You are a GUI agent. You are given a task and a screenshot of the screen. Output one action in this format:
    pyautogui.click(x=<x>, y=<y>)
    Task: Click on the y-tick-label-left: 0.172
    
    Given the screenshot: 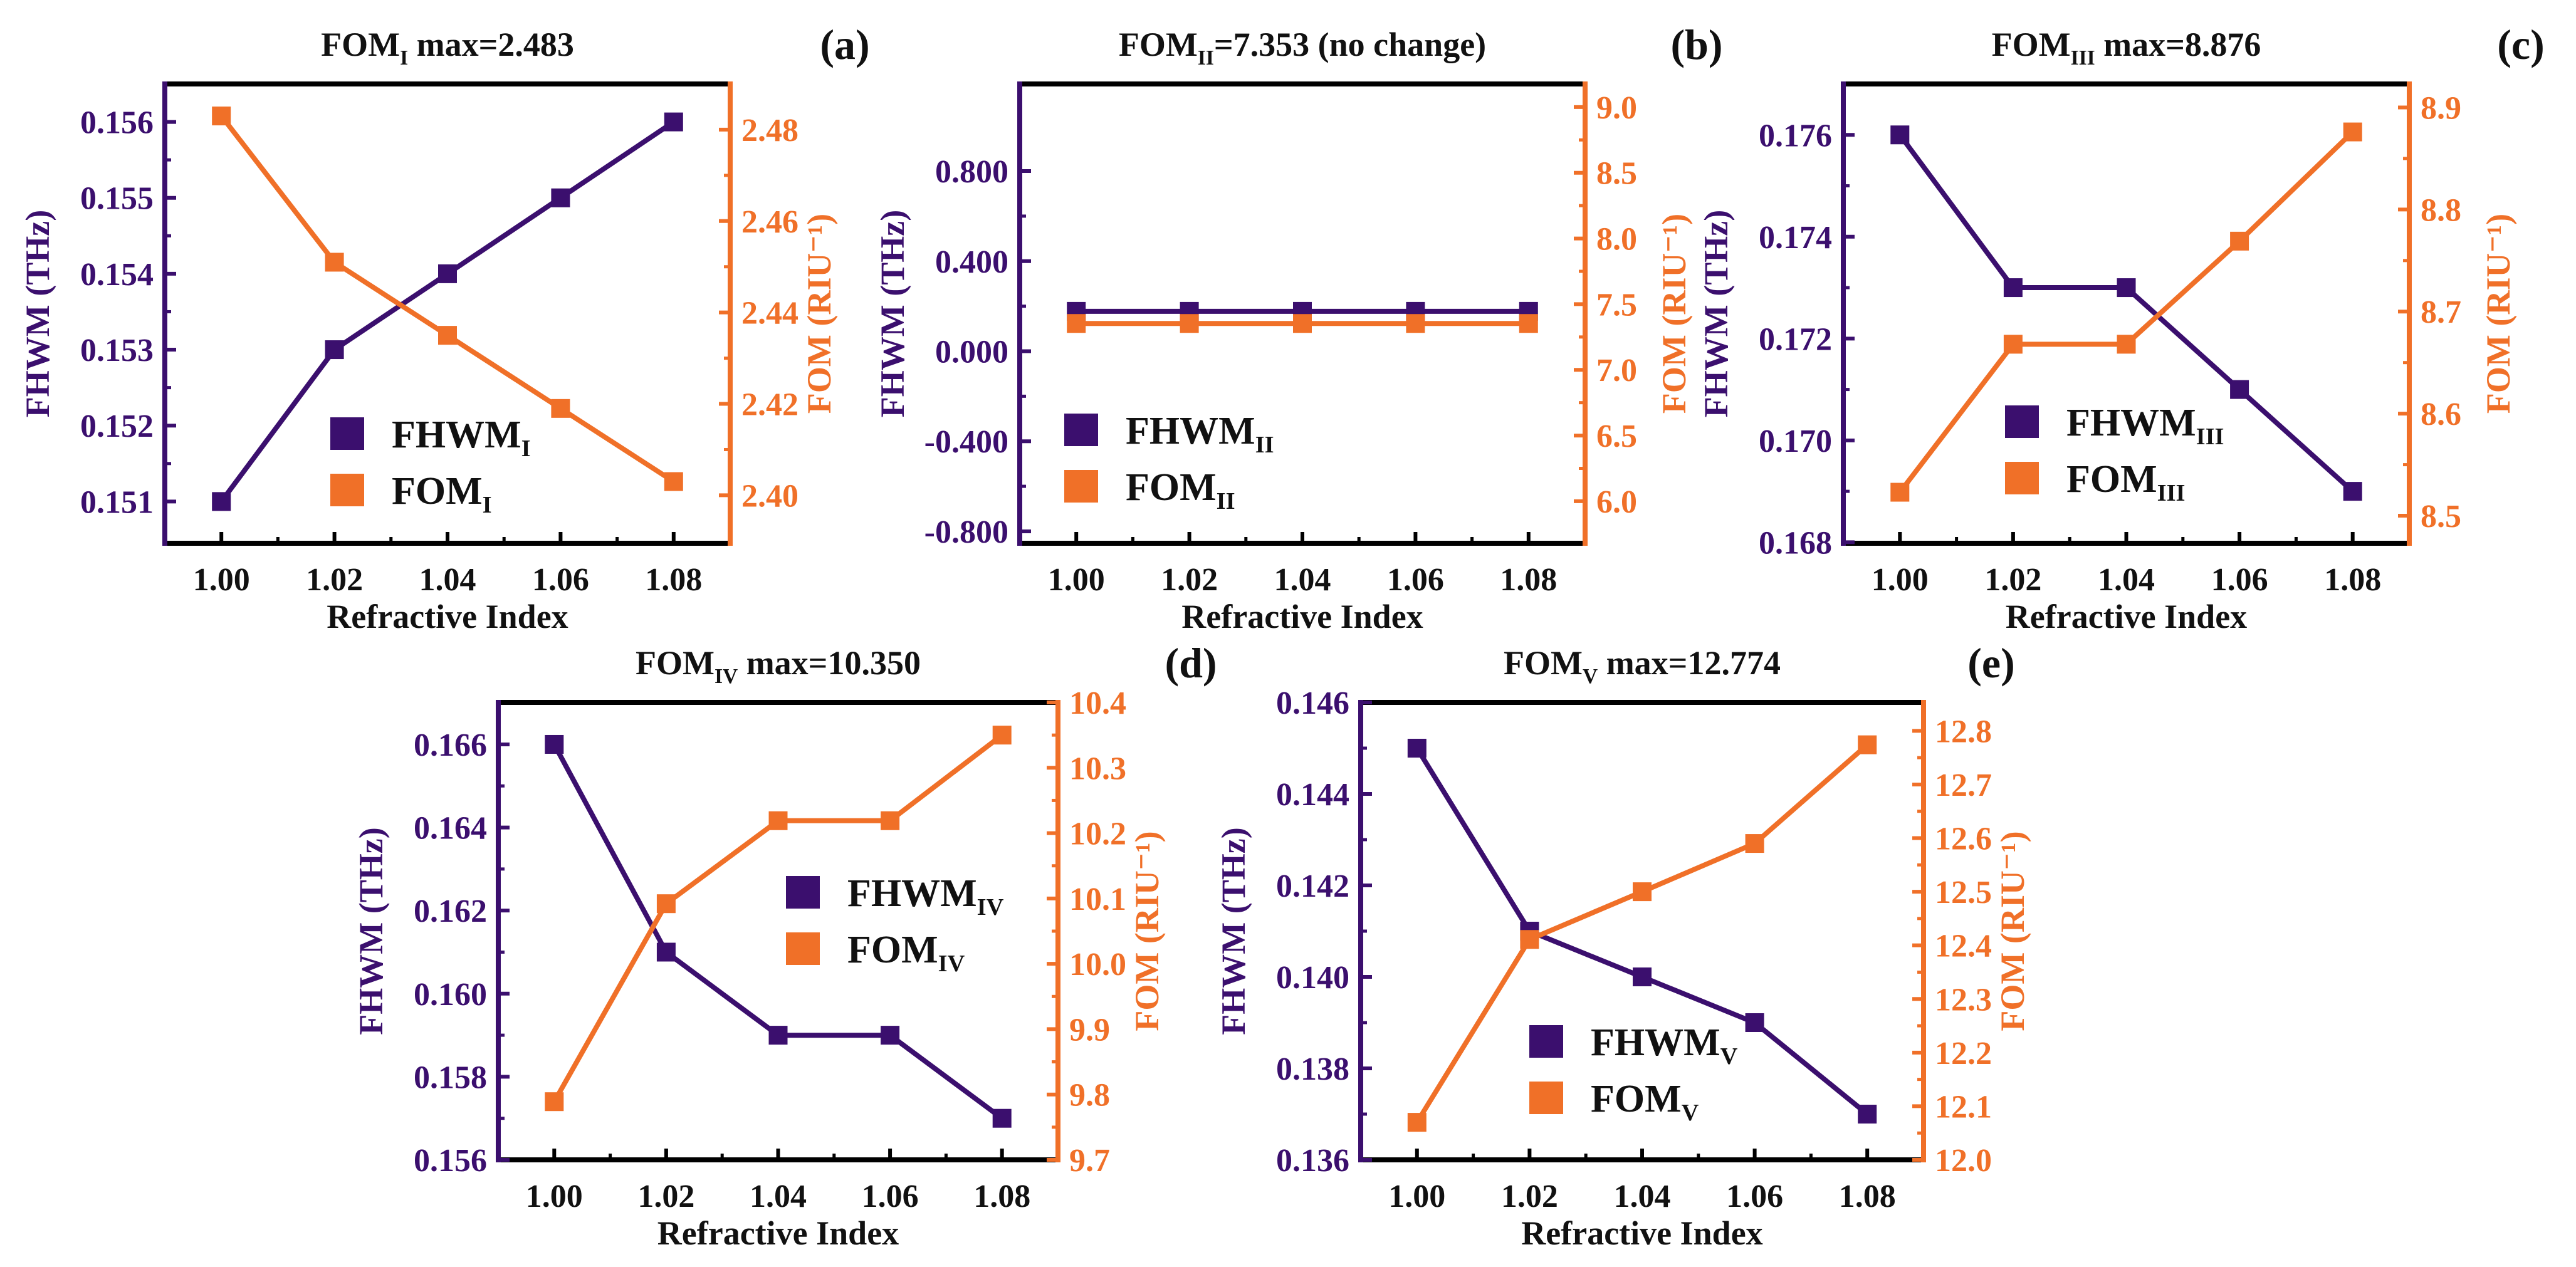 What is the action you would take?
    pyautogui.click(x=1795, y=339)
    